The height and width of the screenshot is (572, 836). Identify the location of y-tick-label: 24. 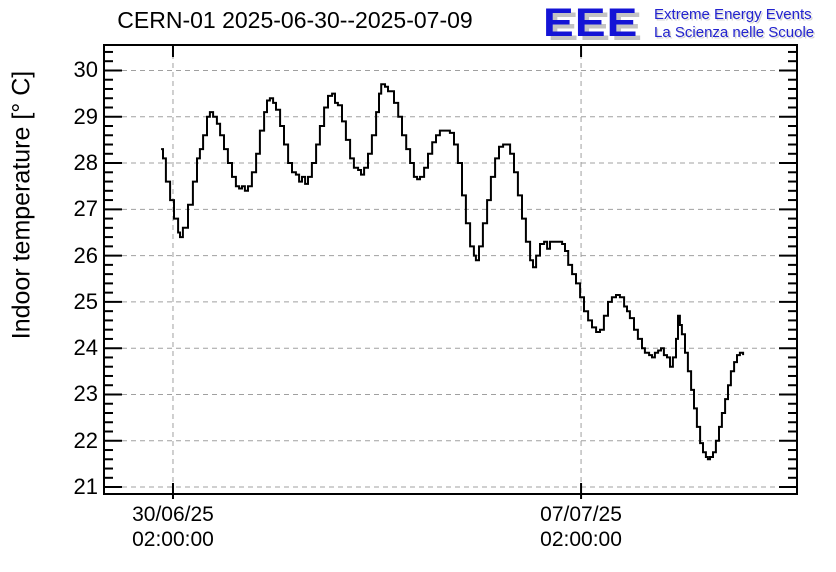
(85, 348).